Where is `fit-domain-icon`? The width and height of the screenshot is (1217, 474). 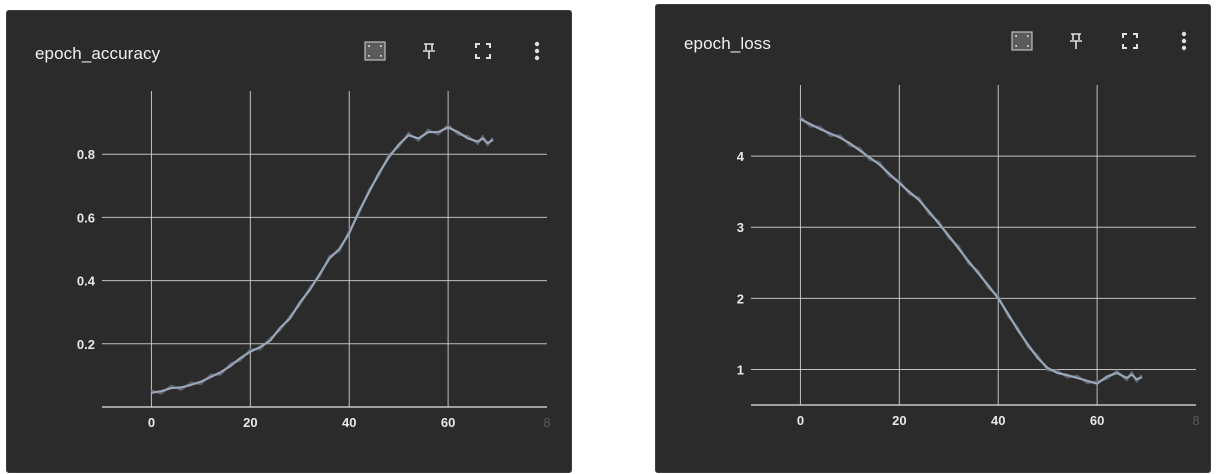
fit-domain-icon is located at coordinates (1022, 41).